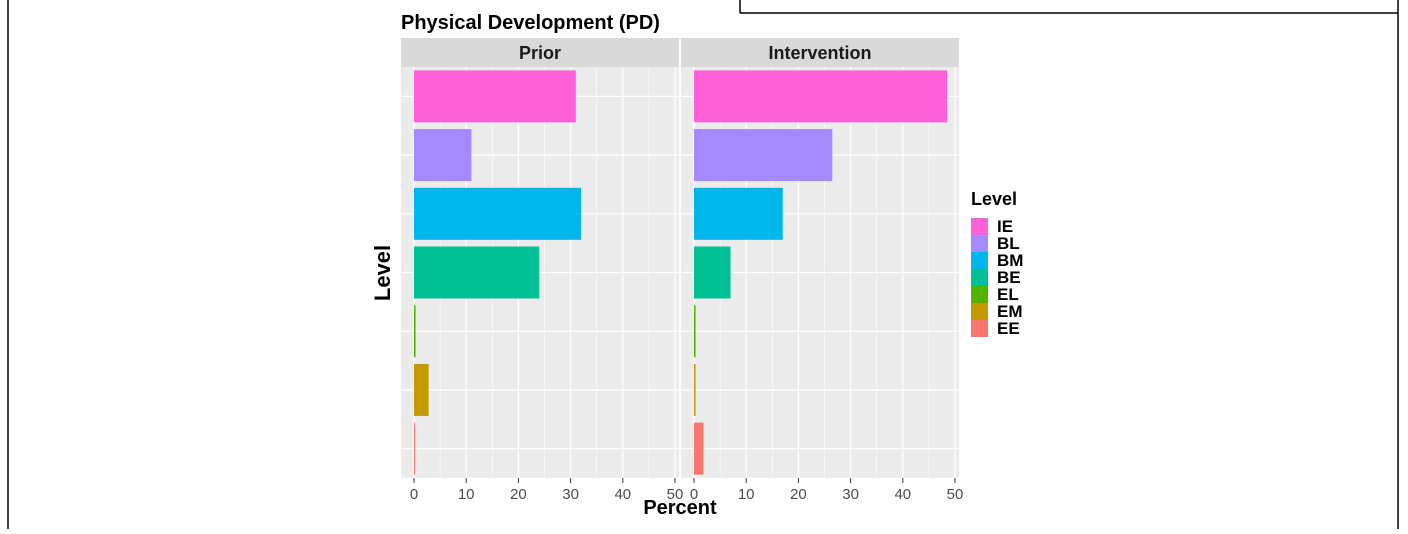 The image size is (1408, 534). I want to click on bar-intervention-ee, so click(699, 448).